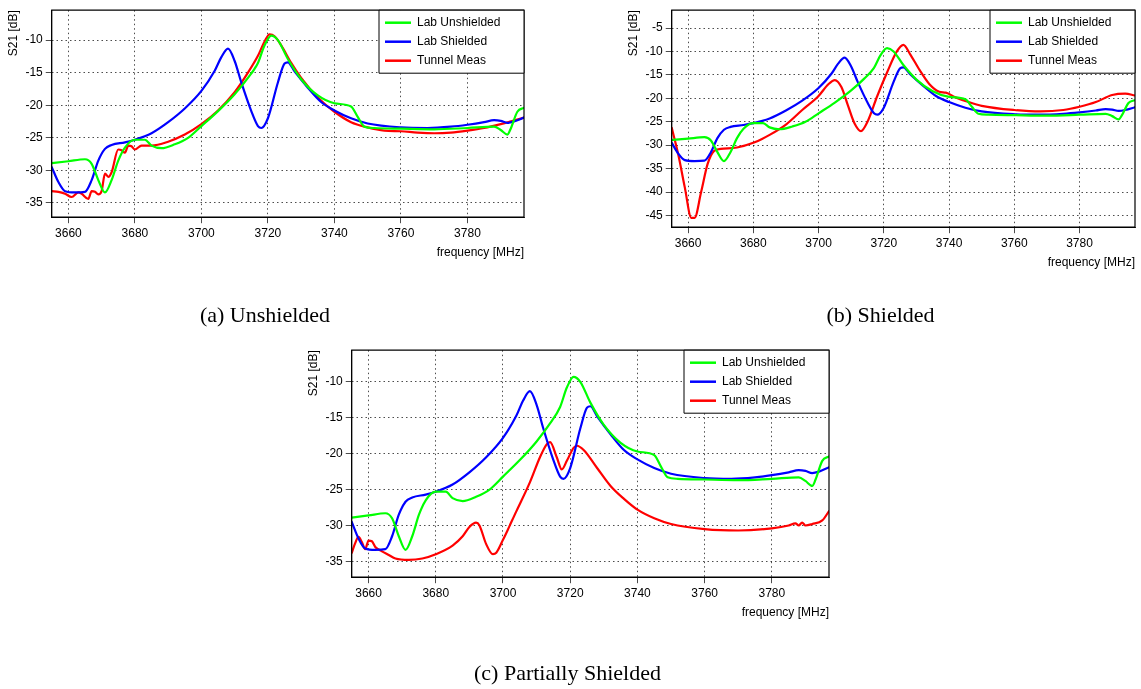 The image size is (1141, 689). What do you see at coordinates (654, 214) in the screenshot?
I see `y-tick-label: -45` at bounding box center [654, 214].